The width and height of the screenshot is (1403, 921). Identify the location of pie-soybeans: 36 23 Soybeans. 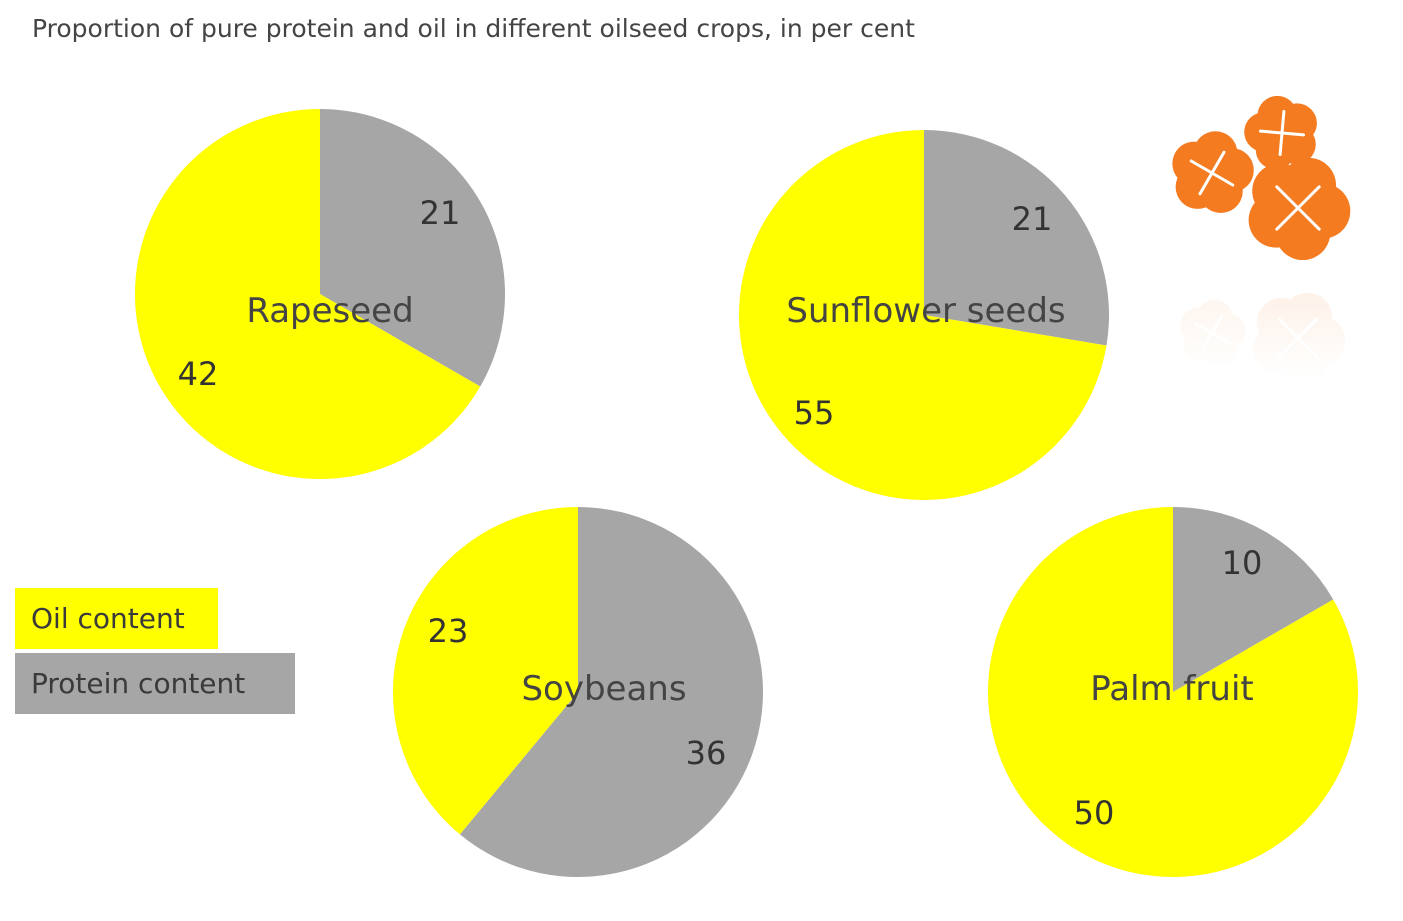
(577, 692).